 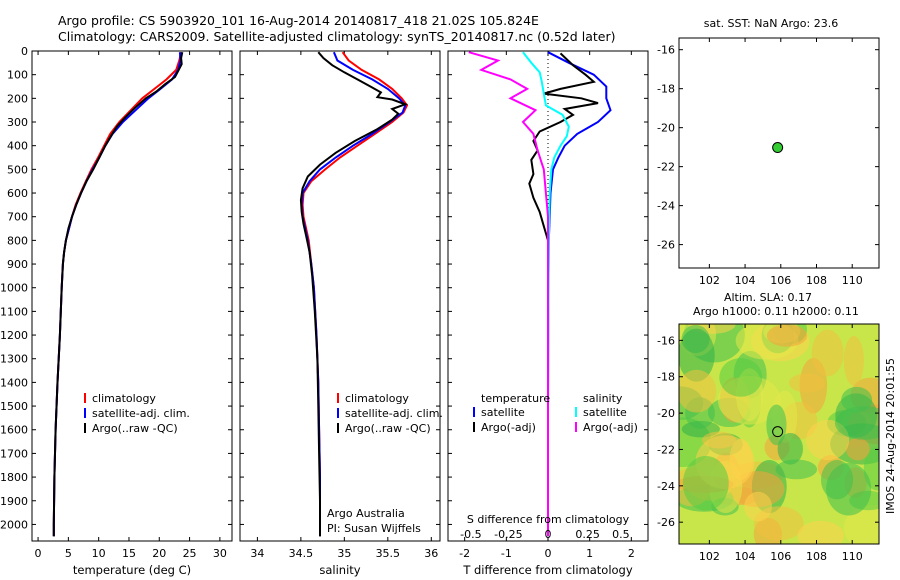 I want to click on depth-tick-label: 1300, so click(x=14, y=359).